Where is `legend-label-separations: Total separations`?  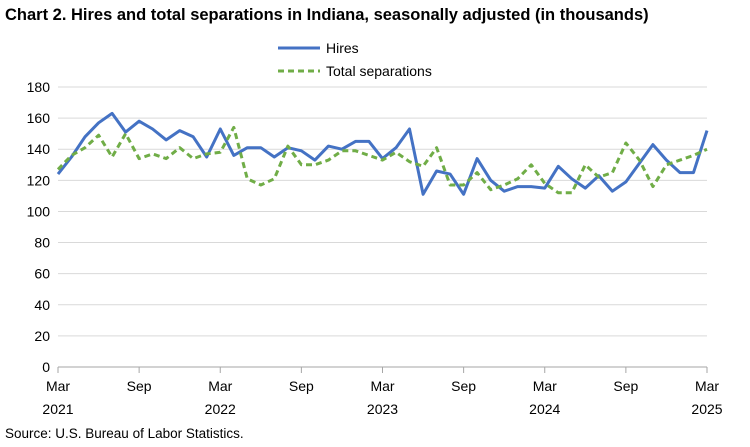 legend-label-separations: Total separations is located at coordinates (379, 71).